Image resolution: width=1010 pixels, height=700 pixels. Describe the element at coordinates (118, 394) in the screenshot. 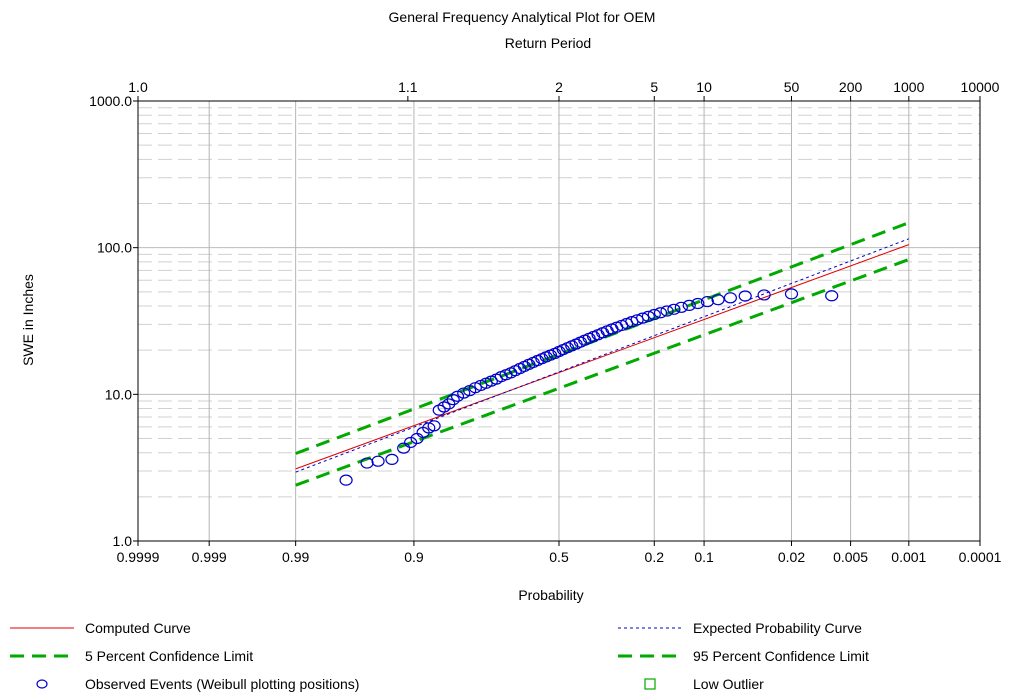

I see `y-tick-label: 10.0` at that location.